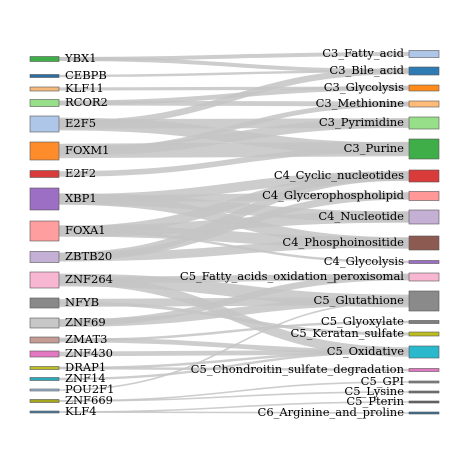  What do you see at coordinates (85, 230) in the screenshot?
I see `source-label-foxa1: FOXA1` at bounding box center [85, 230].